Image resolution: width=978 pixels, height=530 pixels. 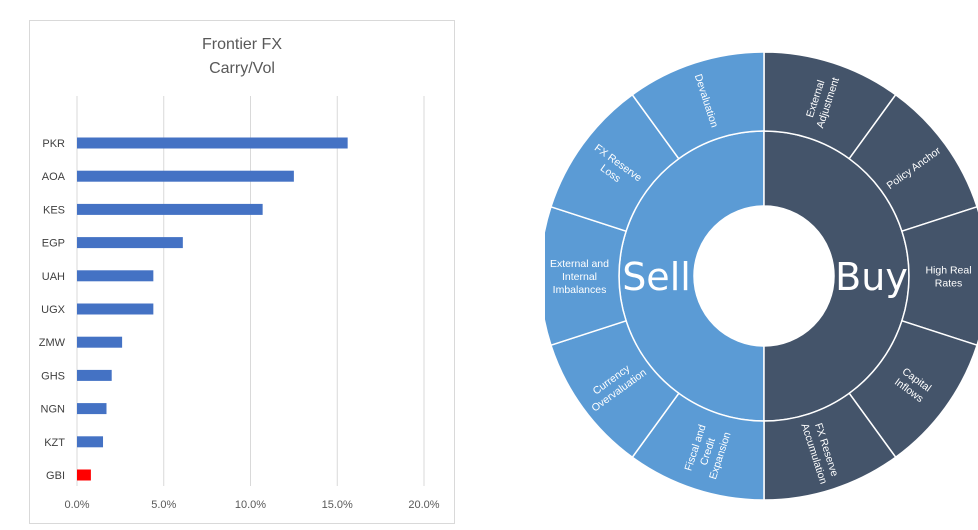 I want to click on category-label: UGX, so click(x=53, y=310).